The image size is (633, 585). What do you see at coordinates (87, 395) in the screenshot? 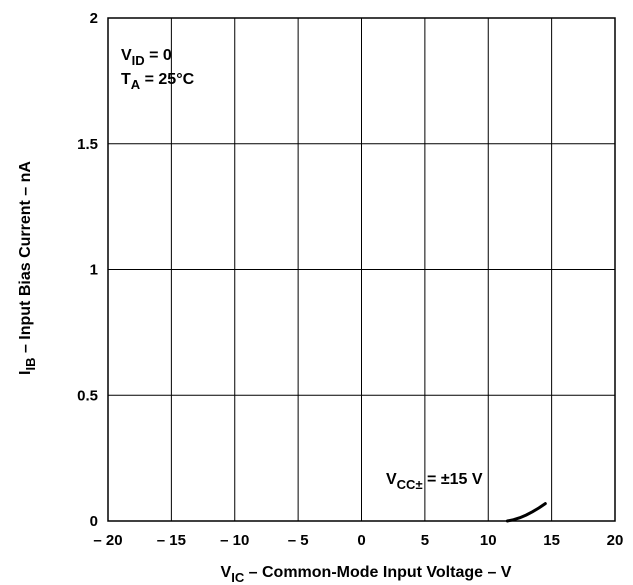
I see `y-tick-label: 0.5` at bounding box center [87, 395].